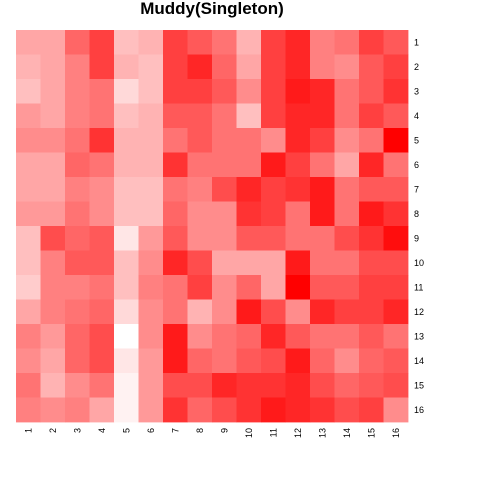 The width and height of the screenshot is (480, 480). What do you see at coordinates (102, 430) in the screenshot?
I see `column-tick-label: 4` at bounding box center [102, 430].